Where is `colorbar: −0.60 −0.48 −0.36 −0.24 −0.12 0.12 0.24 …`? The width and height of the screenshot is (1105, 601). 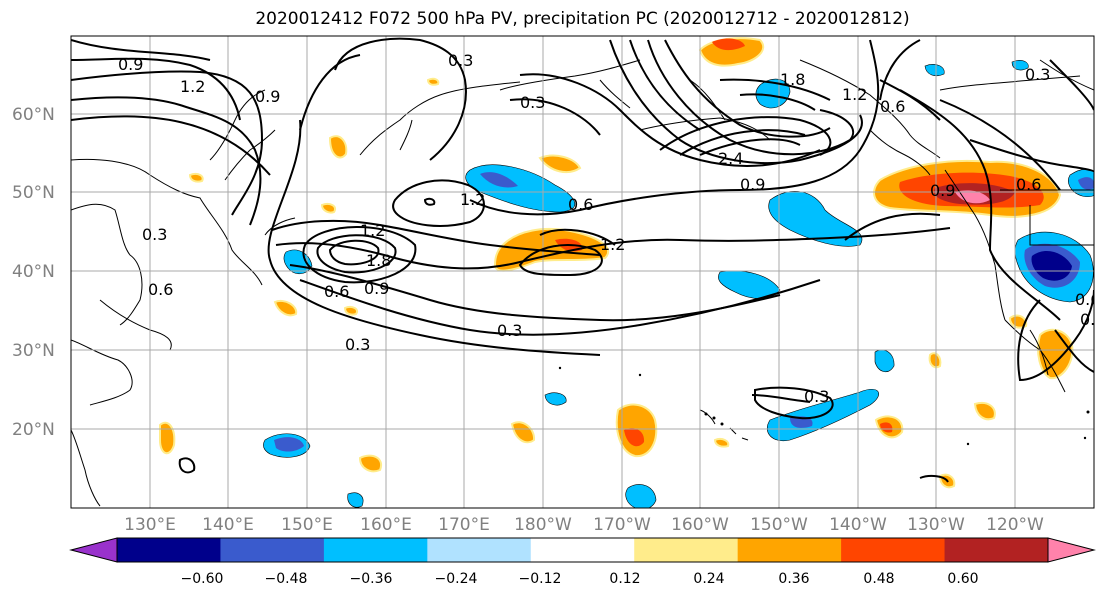 colorbar: −0.60 −0.48 −0.36 −0.24 −0.12 0.12 0.24 … is located at coordinates (582, 562).